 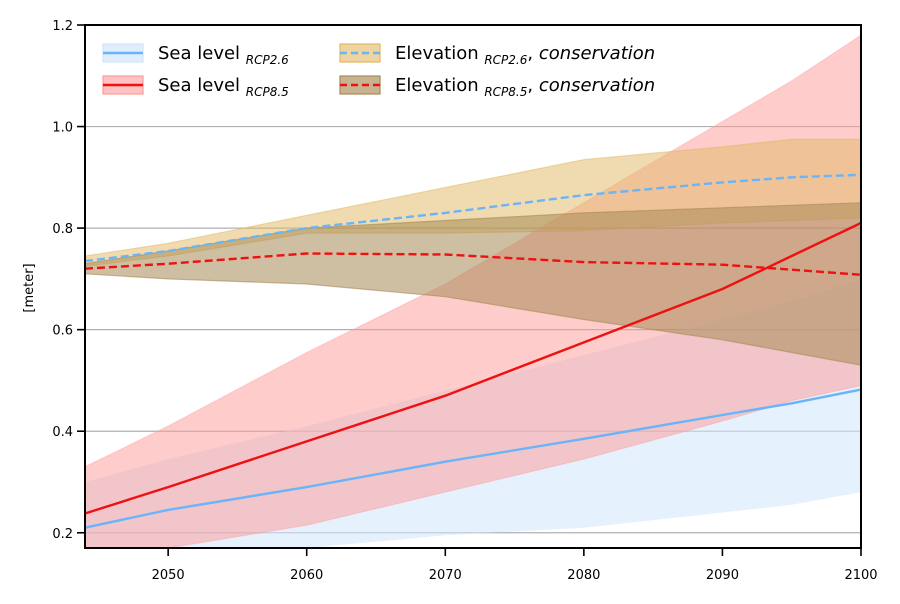 What do you see at coordinates (29, 287) in the screenshot?
I see `y-axis-label: [meter]` at bounding box center [29, 287].